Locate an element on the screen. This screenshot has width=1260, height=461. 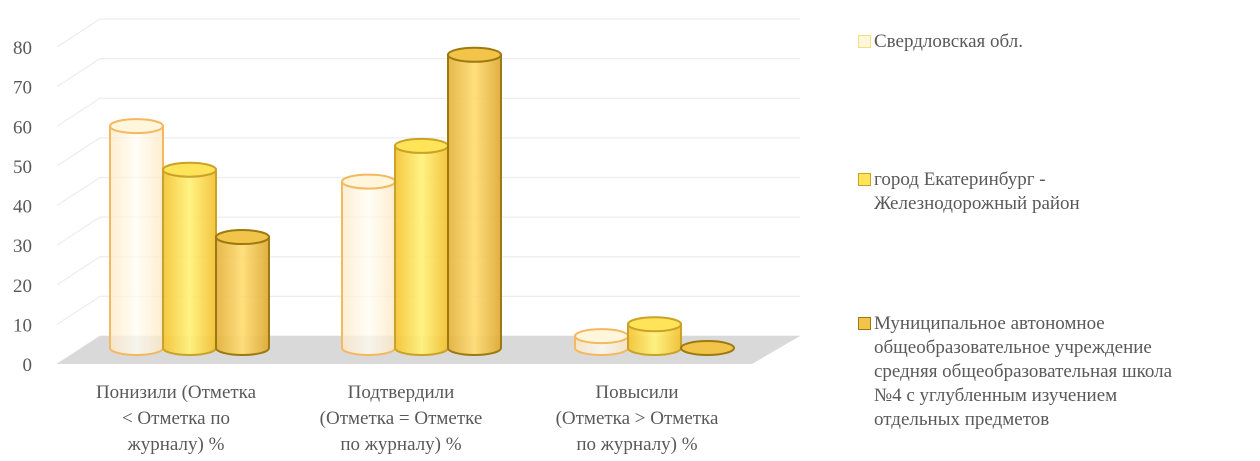
y-axis-ticks: 0 10 20 30 40 50 60 70 80 is located at coordinates (22, 207).